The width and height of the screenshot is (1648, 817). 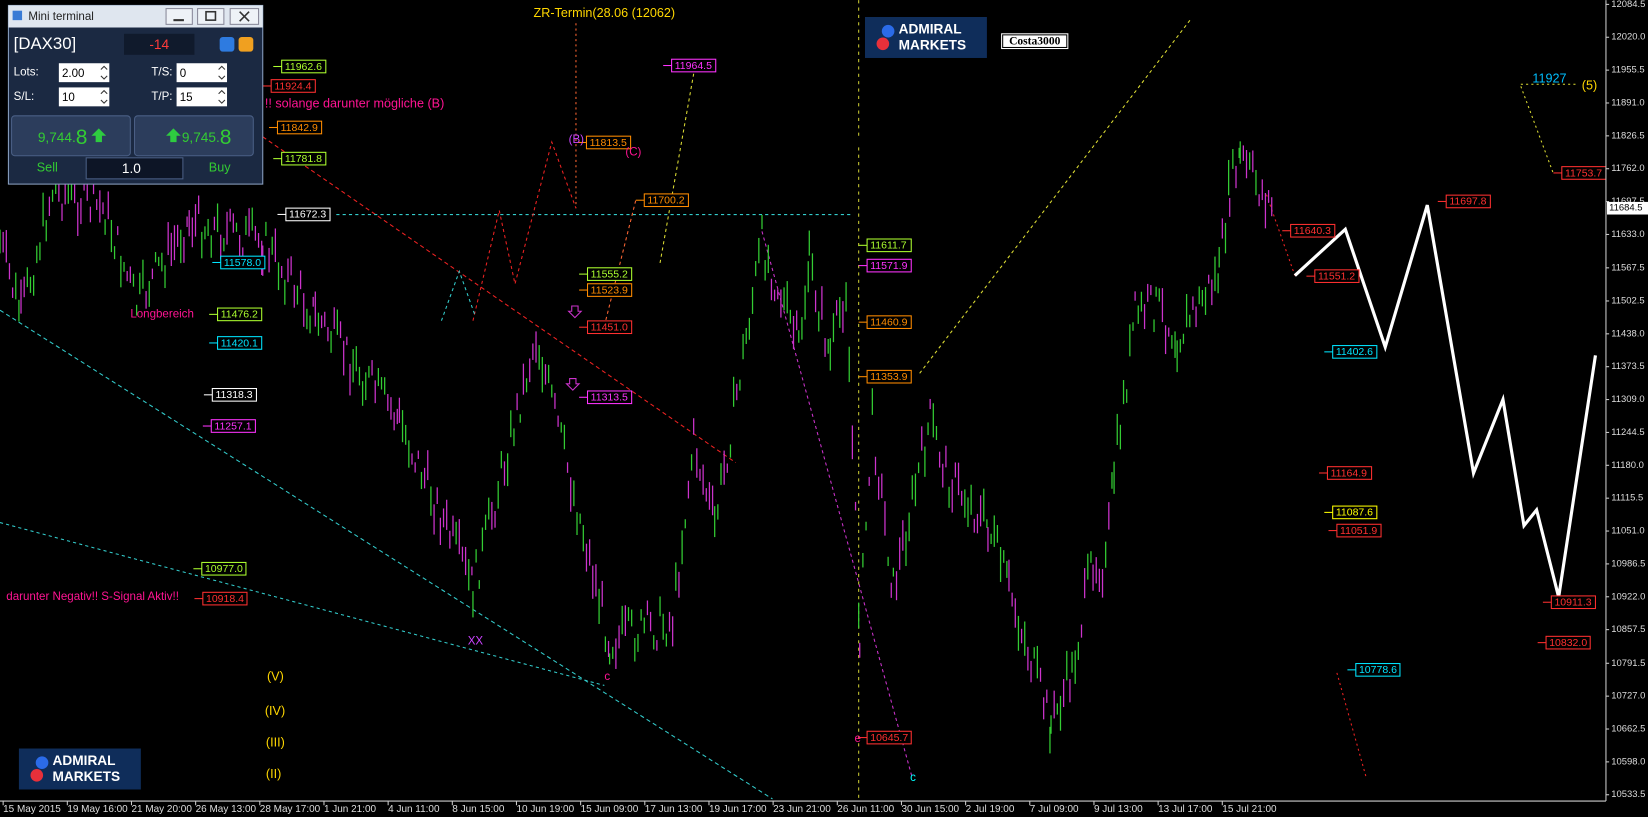 I want to click on y-tick-label: 11051.0, so click(x=1627, y=531).